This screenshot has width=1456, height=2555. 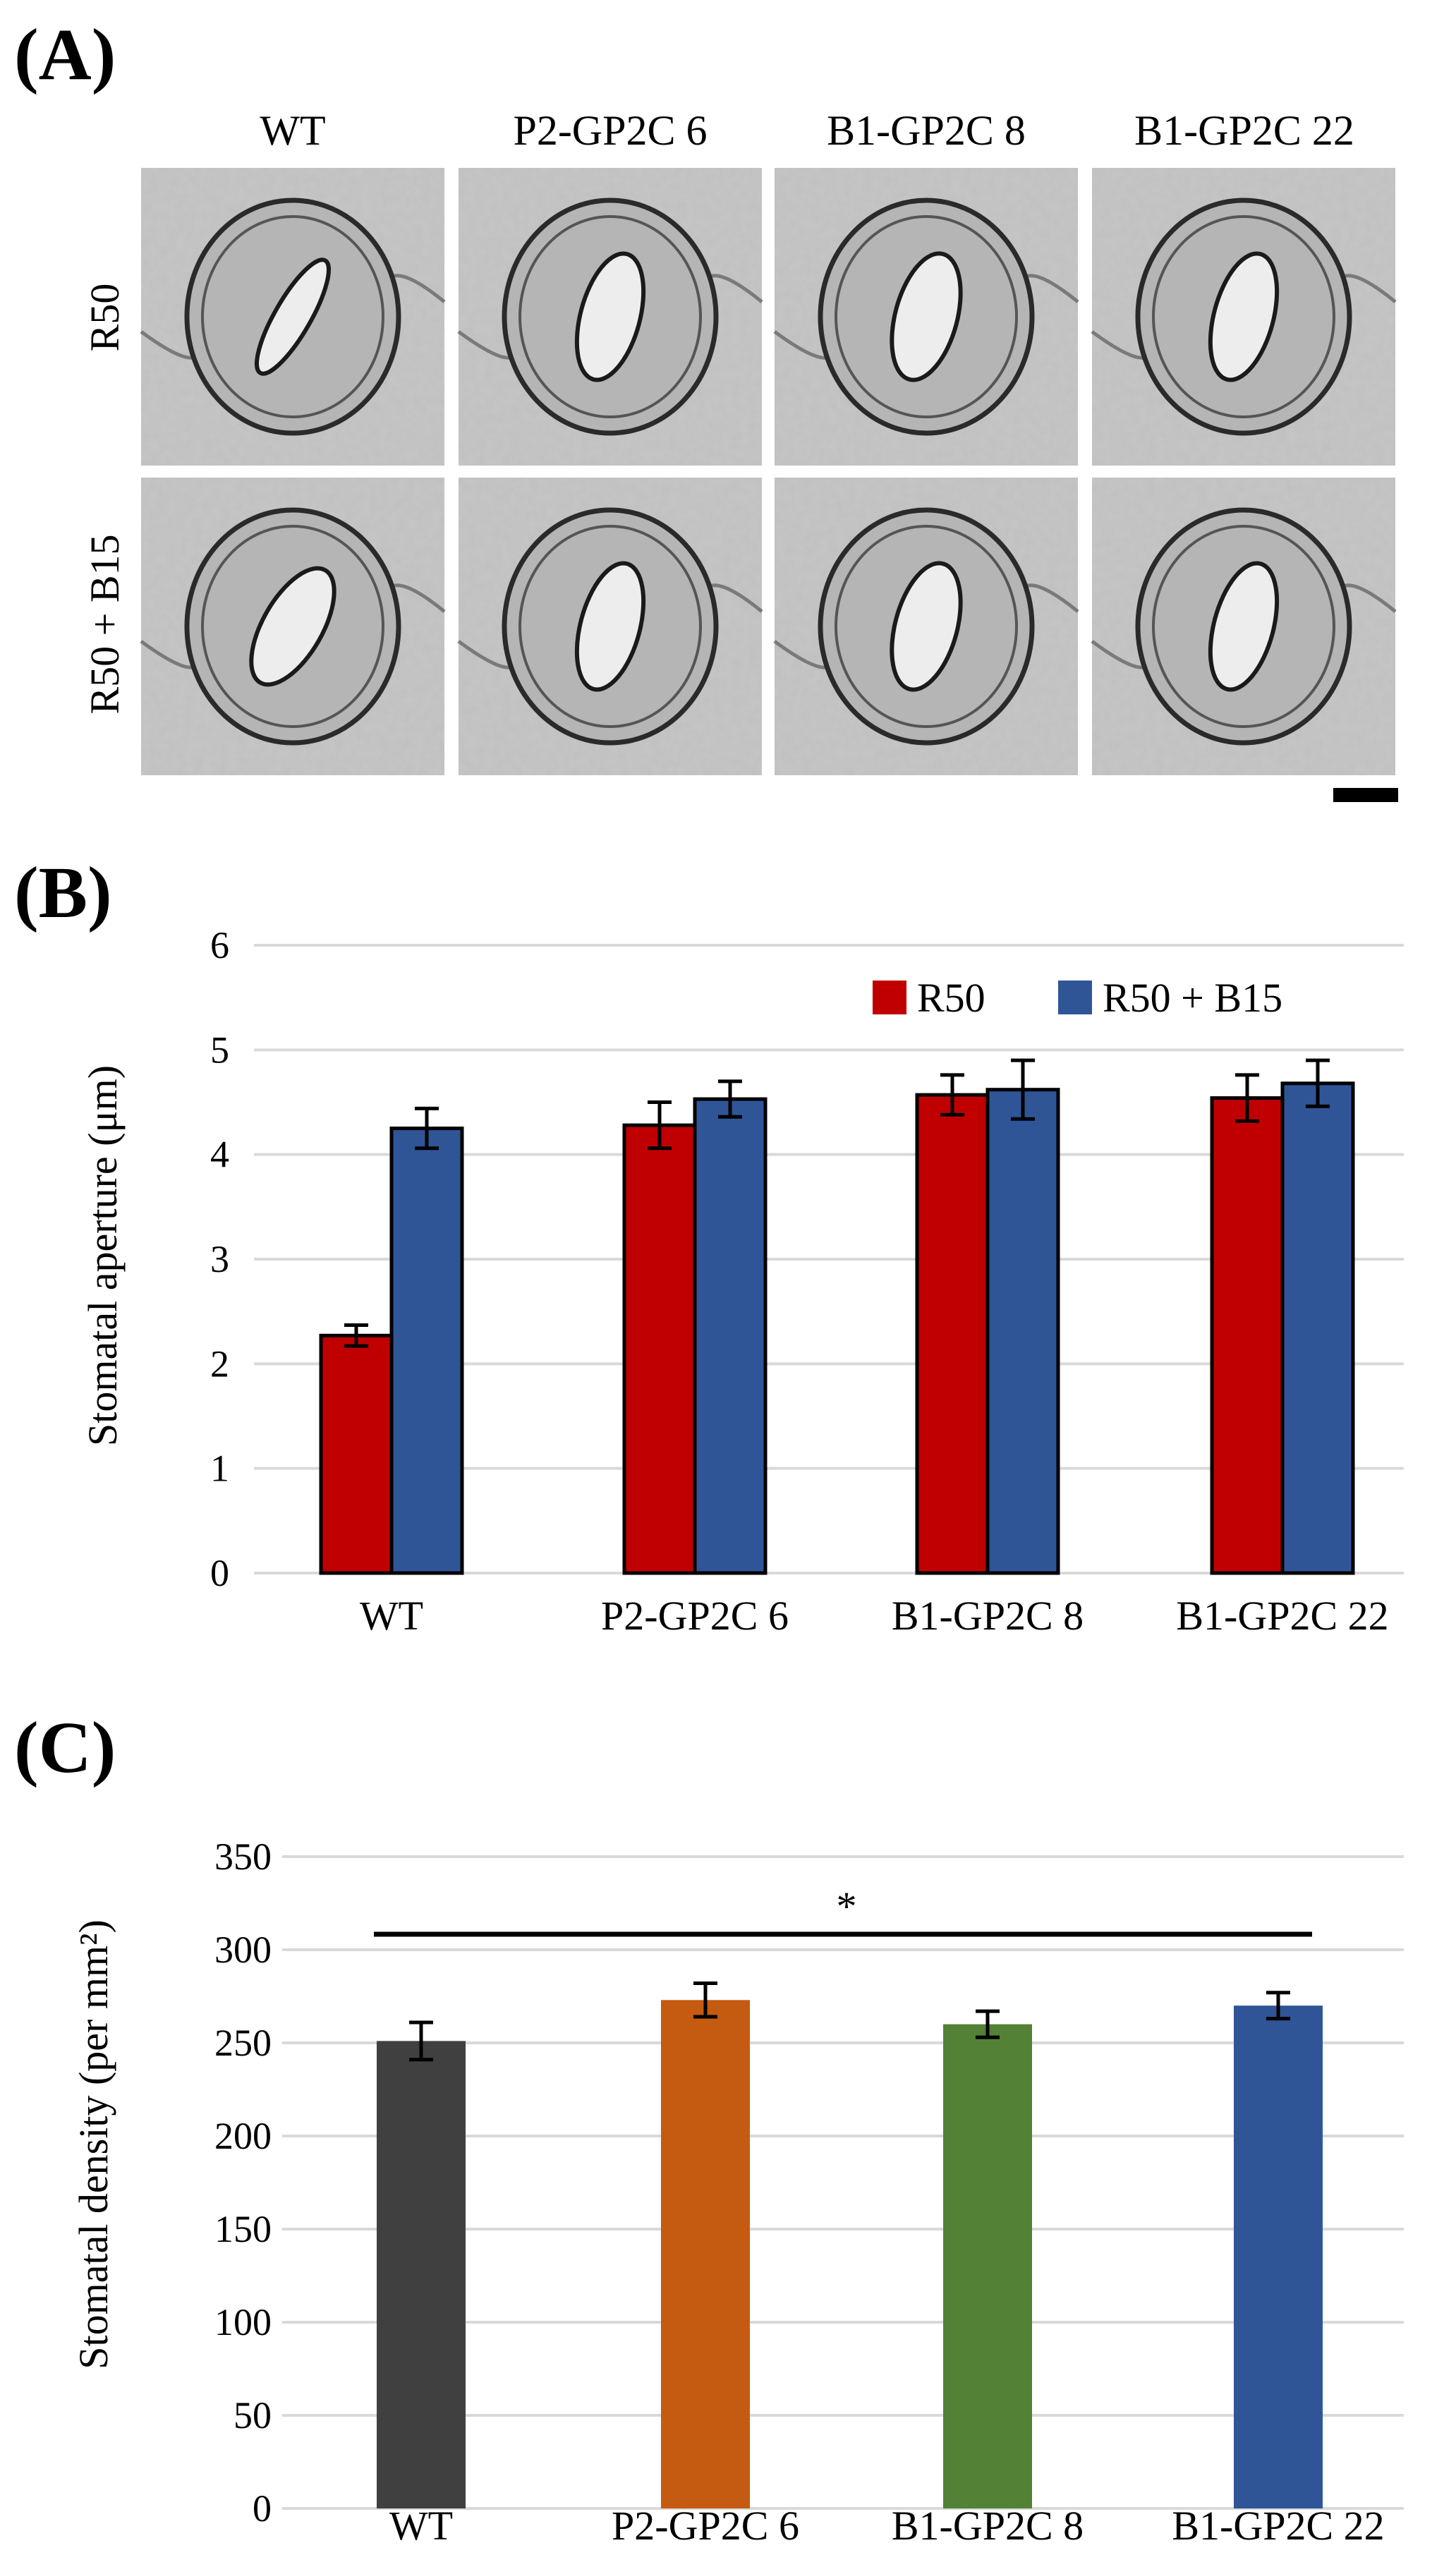 I want to click on column-header-b1-gp2c-22: B1-GP2C 22, so click(x=1244, y=131).